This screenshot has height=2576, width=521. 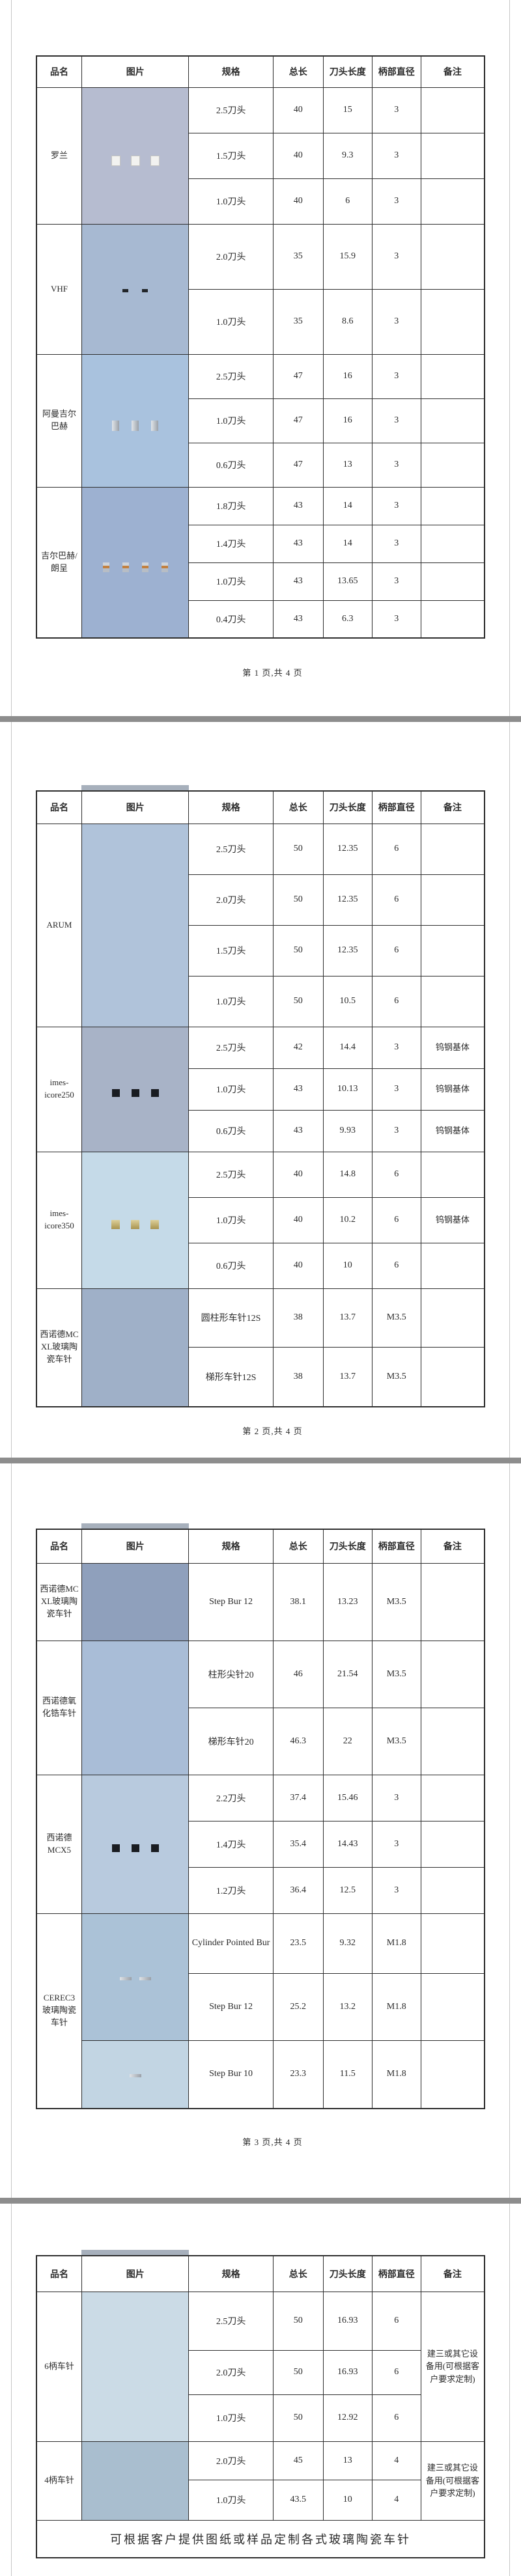 I want to click on cell-head-length: 12.35, so click(x=347, y=849).